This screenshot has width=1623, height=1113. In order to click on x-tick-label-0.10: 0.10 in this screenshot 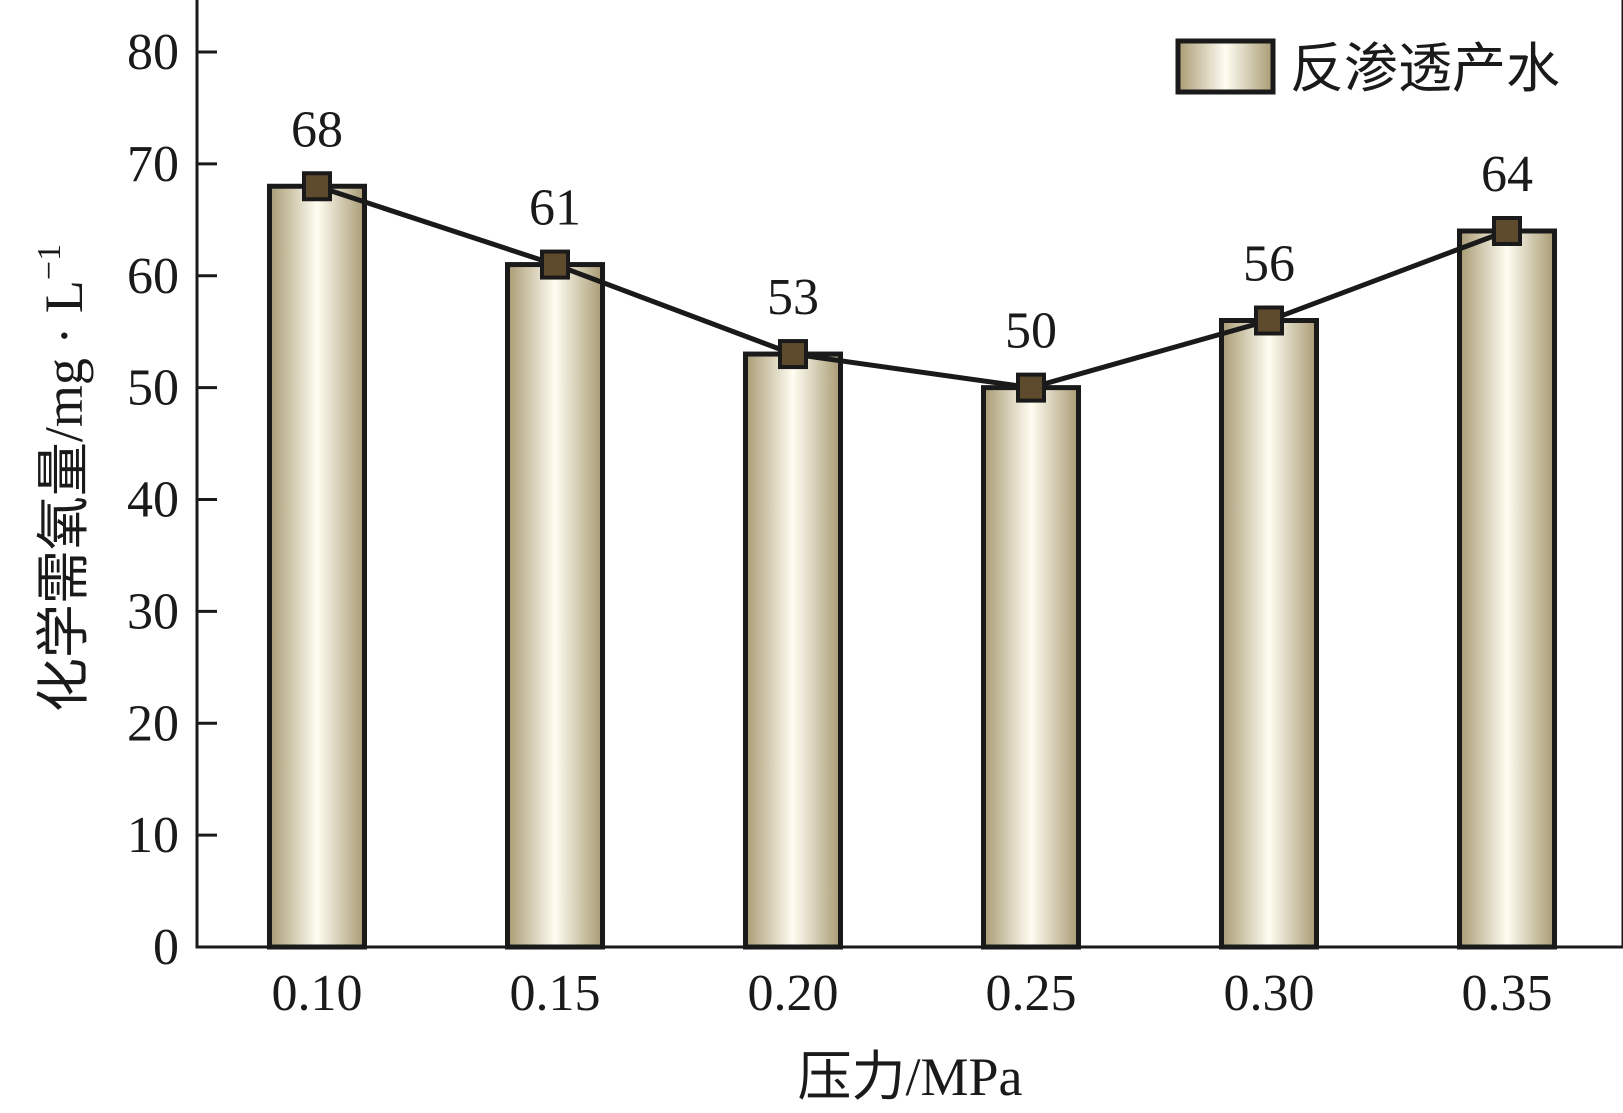, I will do `click(317, 993)`.